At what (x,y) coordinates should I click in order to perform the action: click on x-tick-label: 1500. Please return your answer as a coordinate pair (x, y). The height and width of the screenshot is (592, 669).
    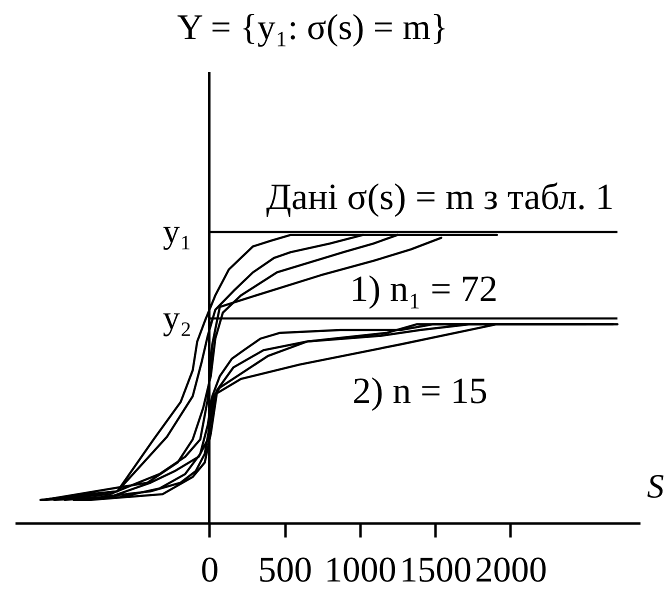
    Looking at the image, I should click on (436, 570).